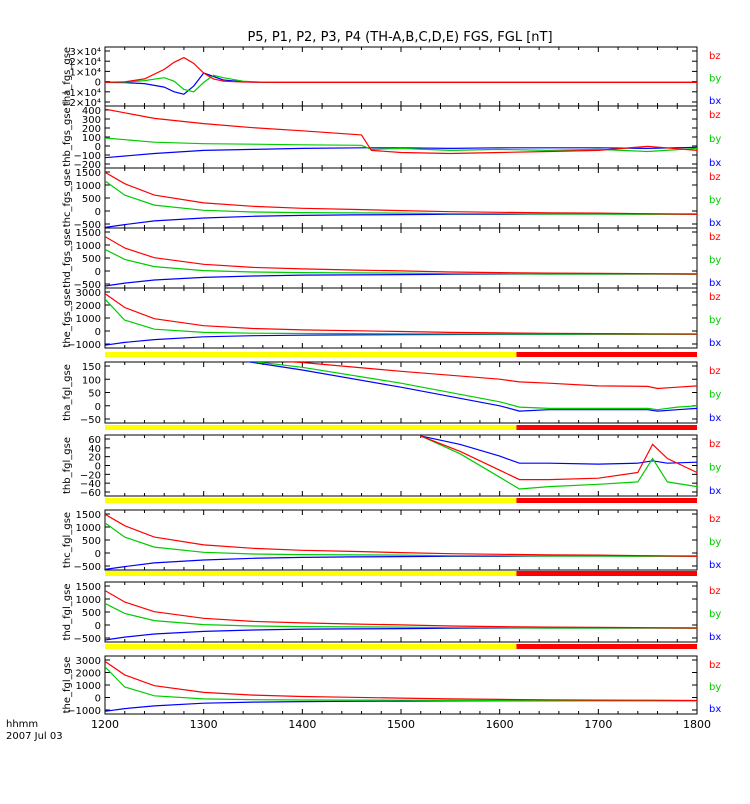 This screenshot has height=804, width=750. Describe the element at coordinates (67, 136) in the screenshot. I see `y-axis-label: thb_fgs_gse` at that location.